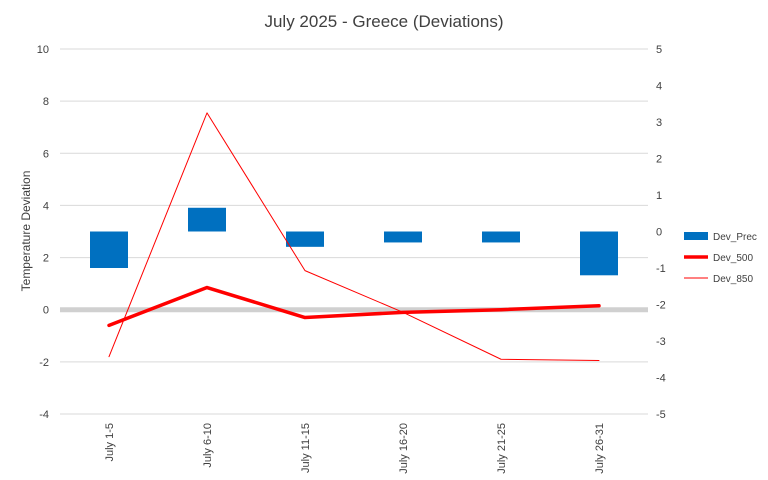 This screenshot has height=480, width=768. I want to click on legend-label: Dev_Prec, so click(735, 237).